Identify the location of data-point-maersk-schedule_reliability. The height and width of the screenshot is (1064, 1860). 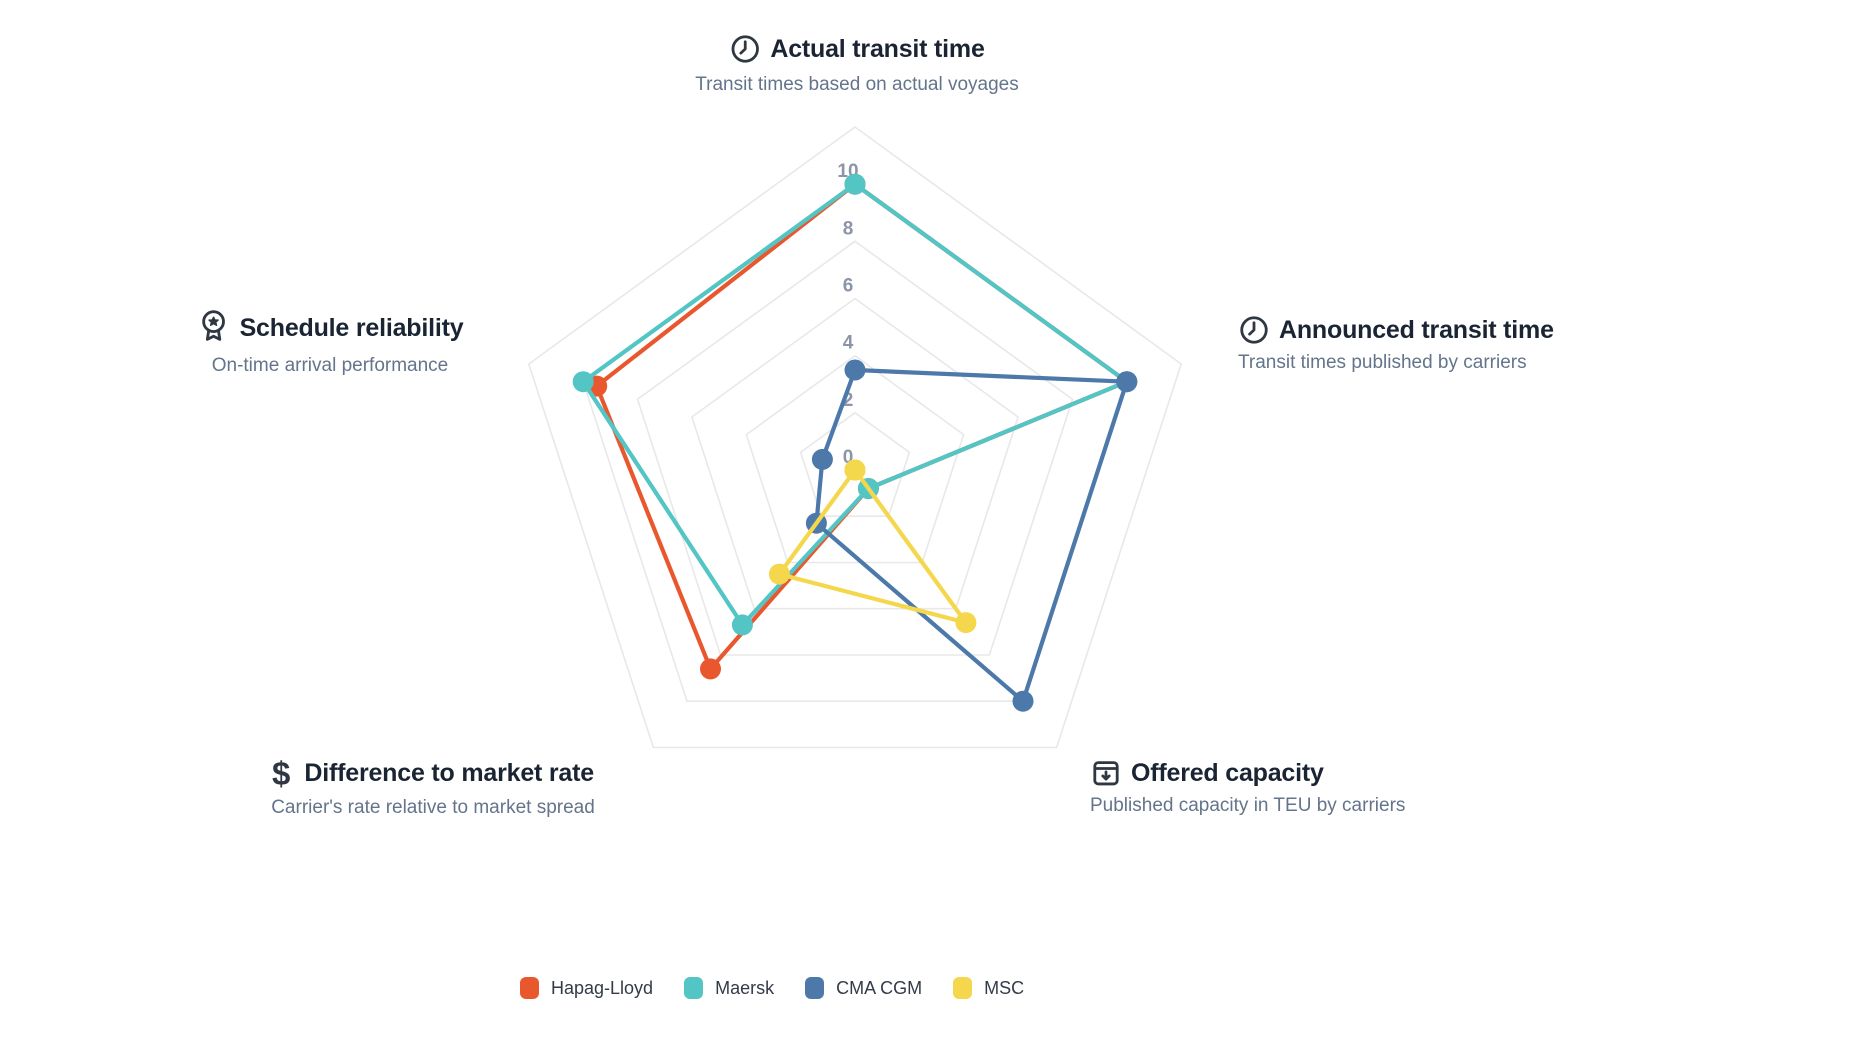
(583, 382).